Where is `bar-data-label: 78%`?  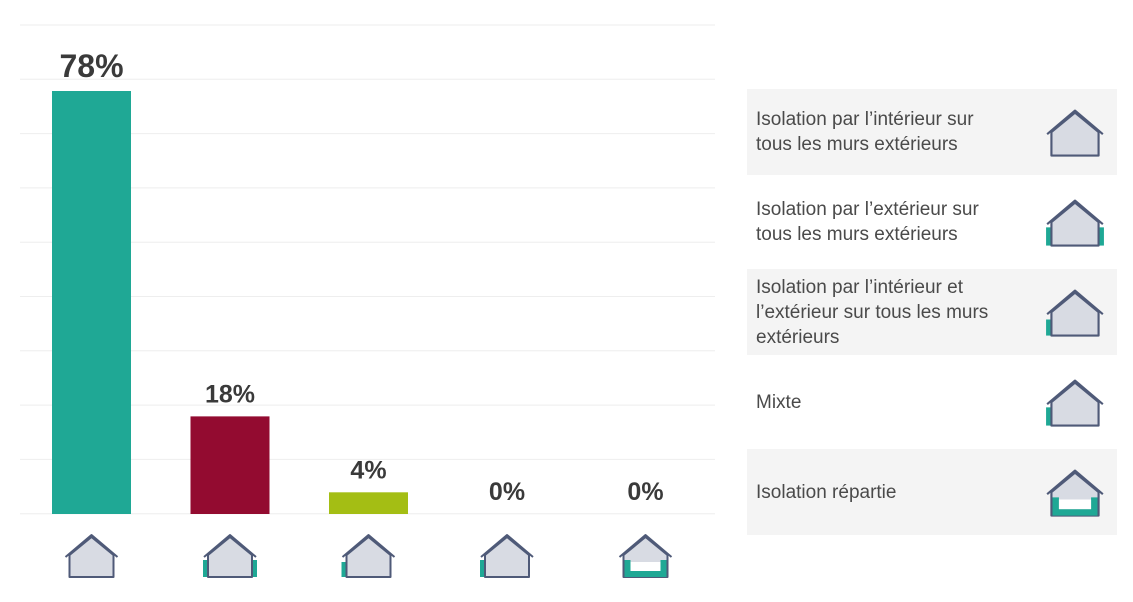
bar-data-label: 78% is located at coordinates (91, 66).